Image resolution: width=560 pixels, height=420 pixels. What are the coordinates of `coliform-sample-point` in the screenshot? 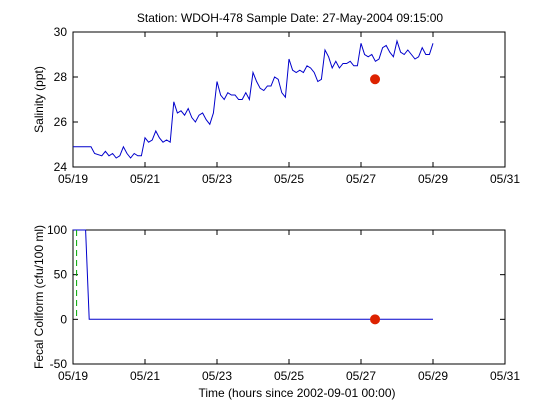 It's located at (375, 319).